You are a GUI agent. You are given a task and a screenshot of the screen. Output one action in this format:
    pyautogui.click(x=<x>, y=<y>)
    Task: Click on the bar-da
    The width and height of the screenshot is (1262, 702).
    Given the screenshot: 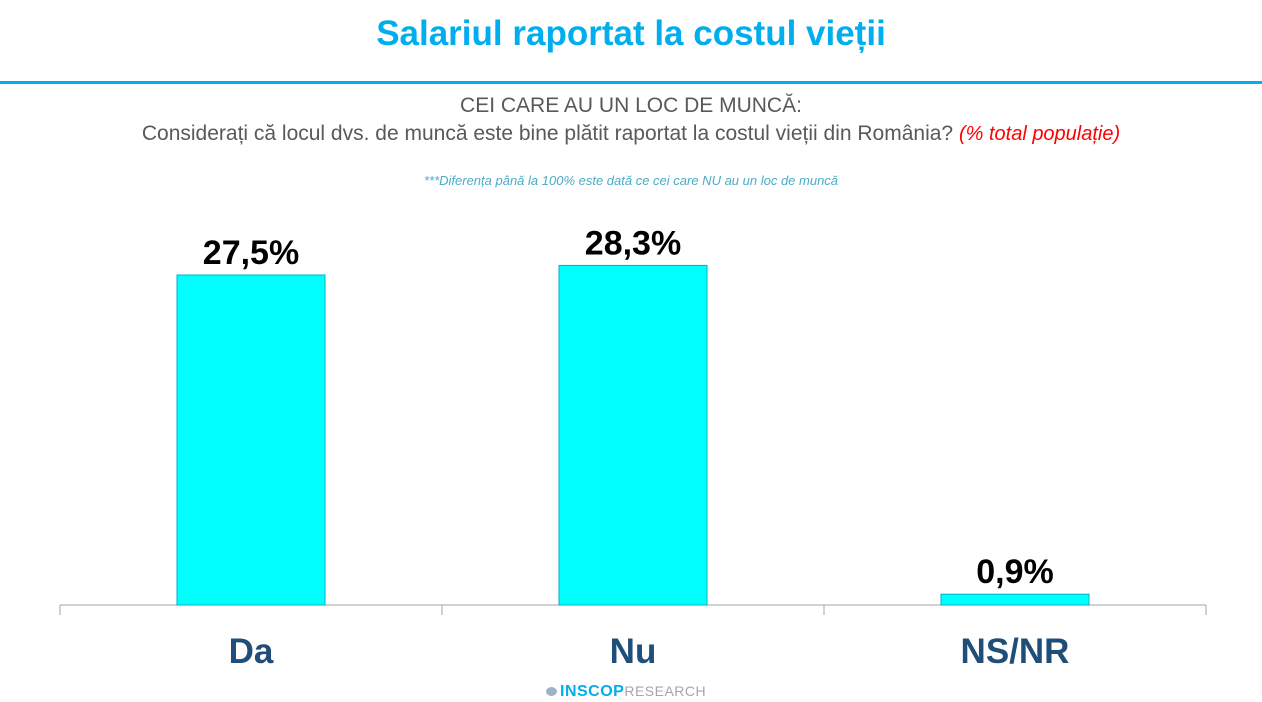 What is the action you would take?
    pyautogui.click(x=251, y=440)
    